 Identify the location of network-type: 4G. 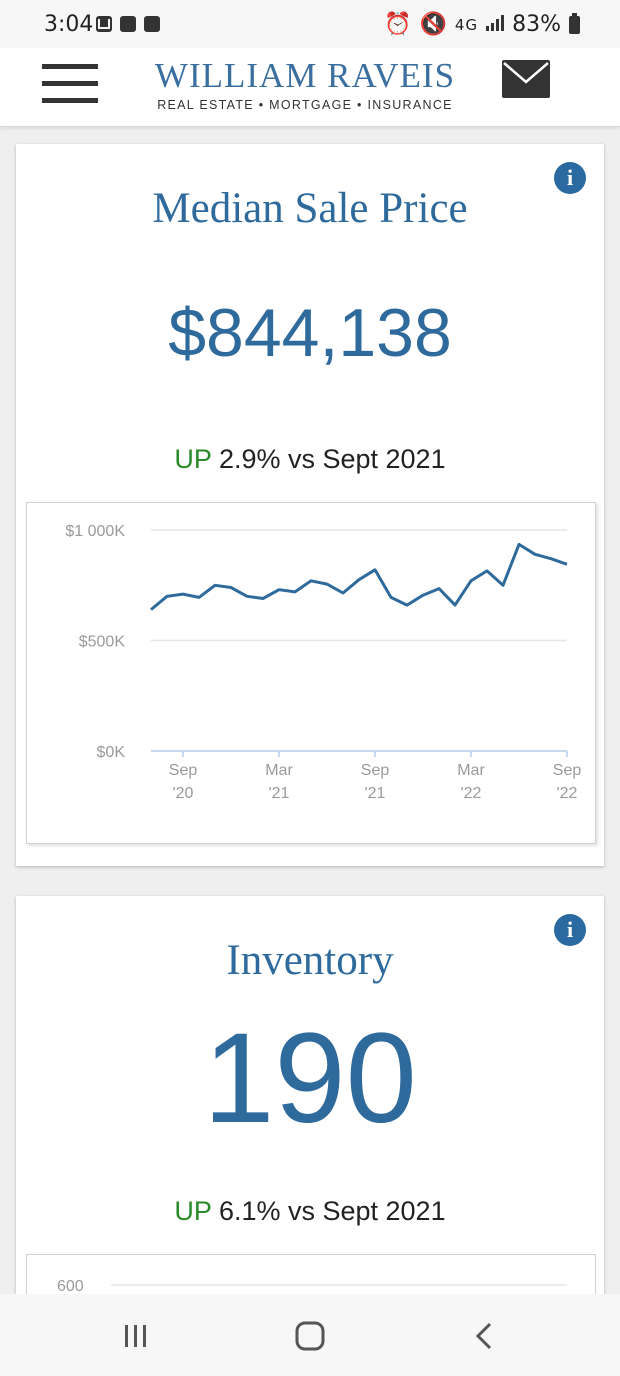
(466, 24).